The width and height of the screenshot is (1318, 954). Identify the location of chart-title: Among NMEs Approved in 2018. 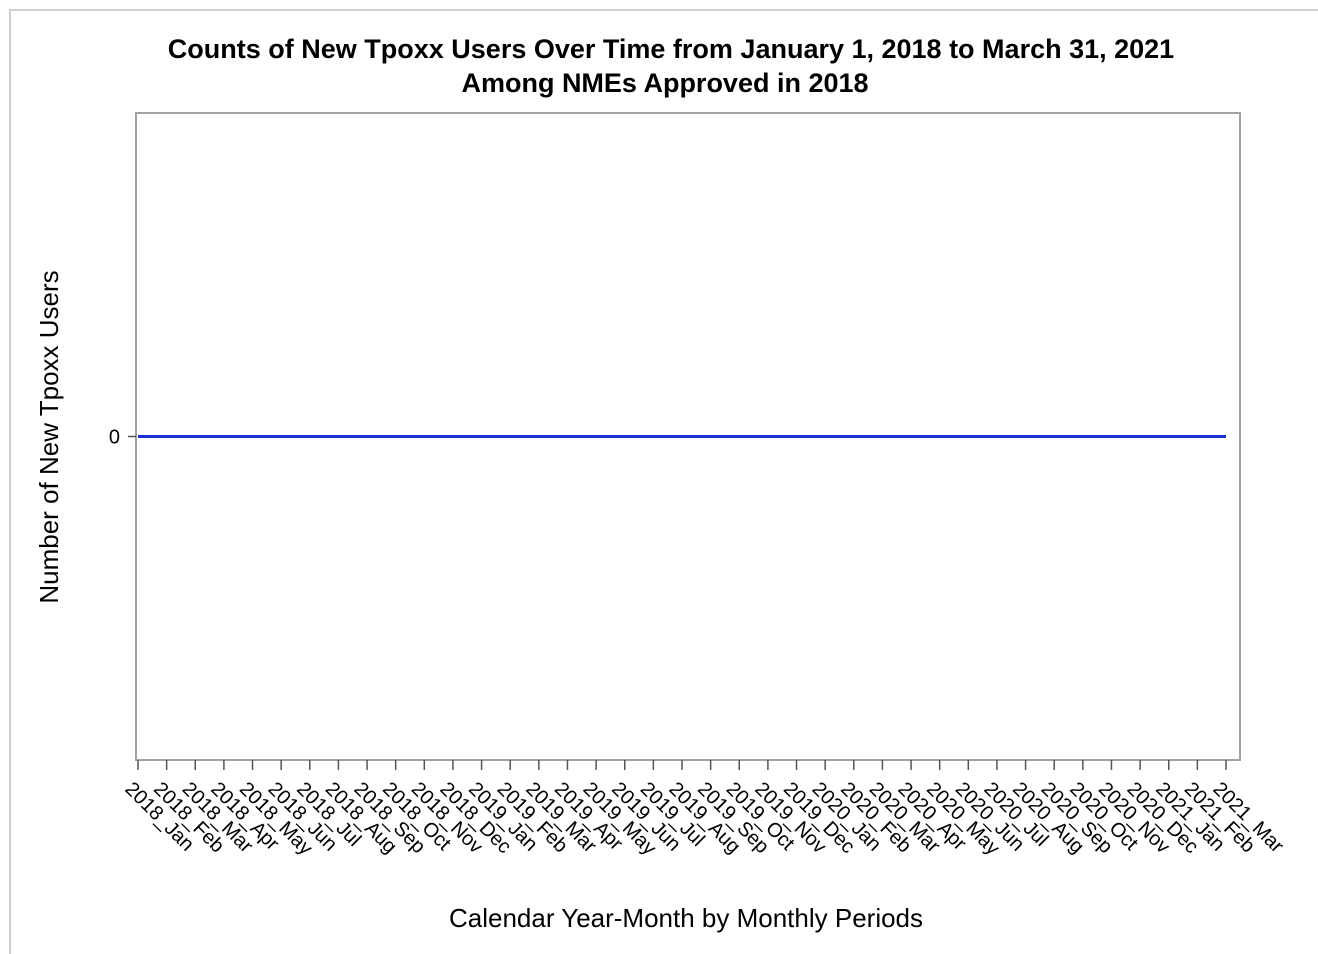
(664, 83).